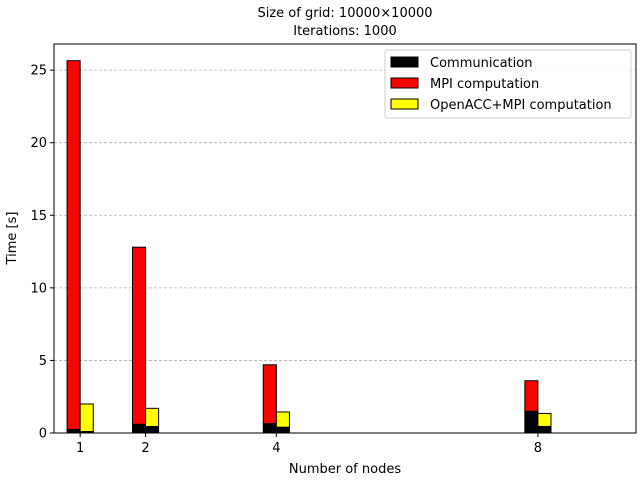 Image resolution: width=640 pixels, height=480 pixels. Describe the element at coordinates (12, 239) in the screenshot. I see `y-axis-label: Time [s]` at that location.